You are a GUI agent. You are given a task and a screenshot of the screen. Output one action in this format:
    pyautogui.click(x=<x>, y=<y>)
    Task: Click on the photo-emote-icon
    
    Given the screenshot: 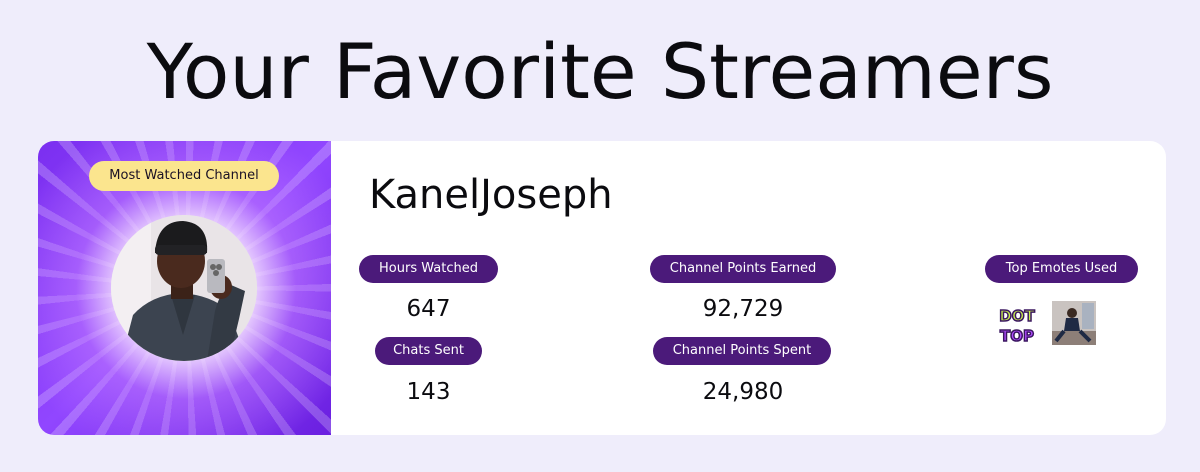 What is the action you would take?
    pyautogui.click(x=1074, y=323)
    